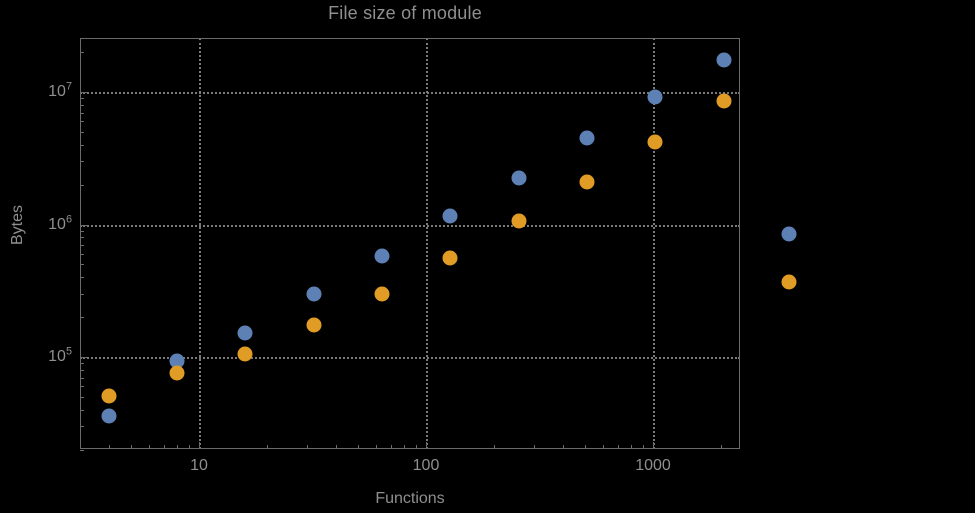 The image size is (975, 513). Describe the element at coordinates (653, 465) in the screenshot. I see `x-tick-label: 1000` at that location.